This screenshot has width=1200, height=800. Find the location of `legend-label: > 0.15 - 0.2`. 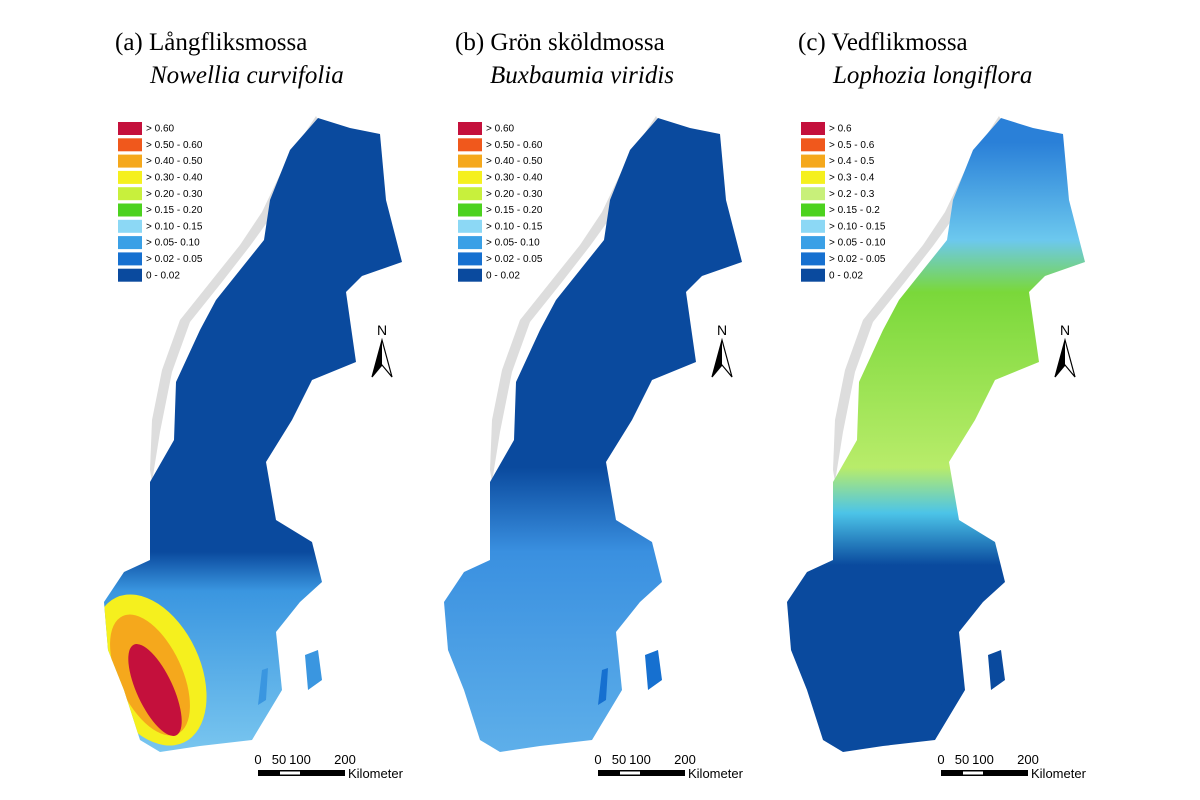

legend-label: > 0.15 - 0.2 is located at coordinates (854, 210).